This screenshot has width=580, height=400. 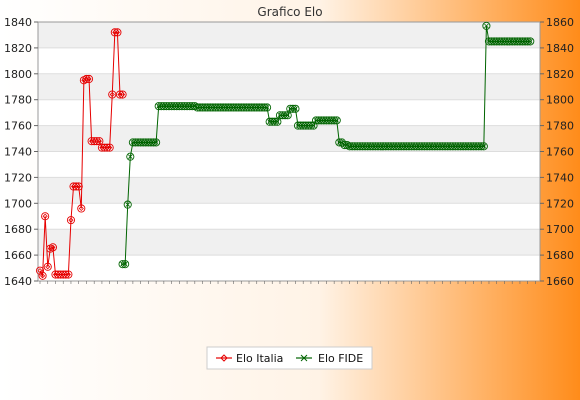 I want to click on chart-title: Grafico Elo, so click(x=289, y=12).